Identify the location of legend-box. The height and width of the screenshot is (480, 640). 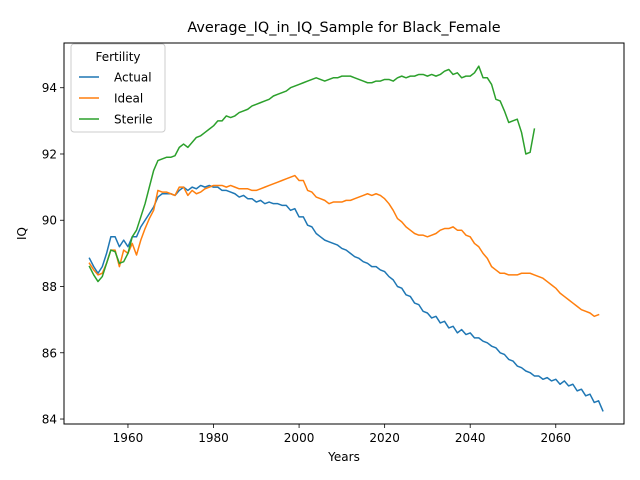
(118, 88).